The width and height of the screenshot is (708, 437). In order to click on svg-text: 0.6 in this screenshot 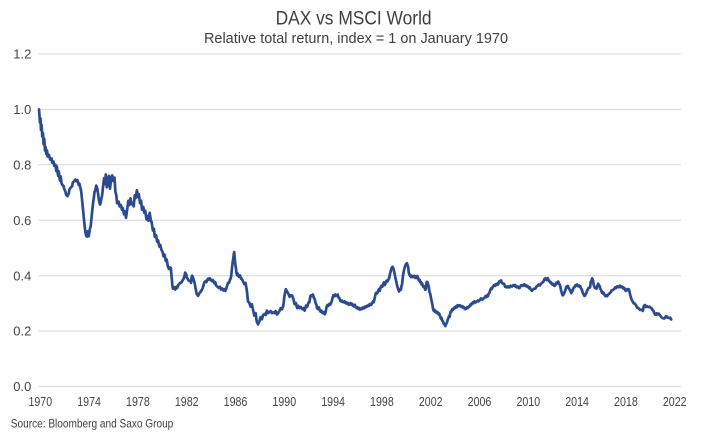, I will do `click(22, 220)`.